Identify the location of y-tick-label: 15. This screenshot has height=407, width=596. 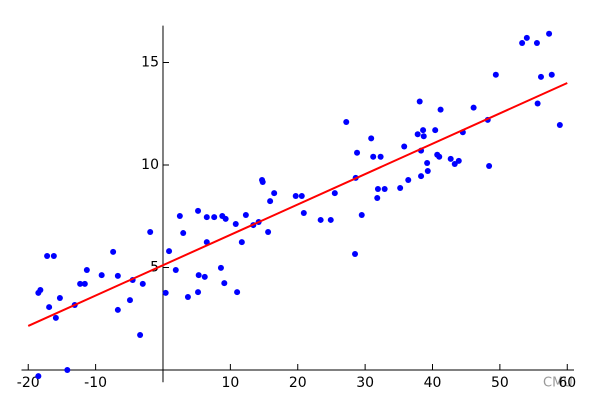
(150, 63).